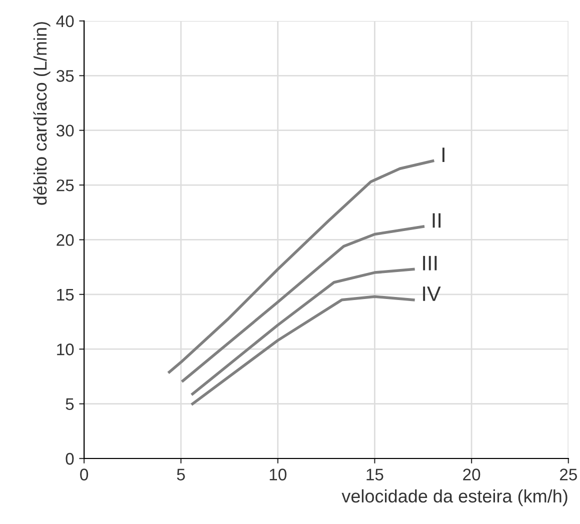 The width and height of the screenshot is (580, 524). Describe the element at coordinates (430, 263) in the screenshot. I see `series-label: III` at that location.